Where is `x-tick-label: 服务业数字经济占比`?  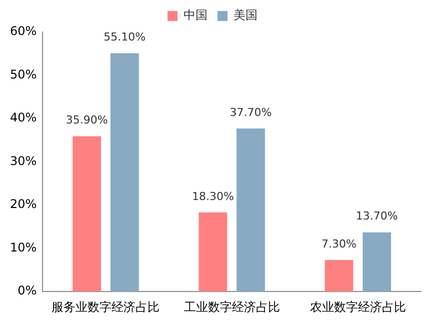 x-tick-label: 服务业数字经济占比 is located at coordinates (106, 307).